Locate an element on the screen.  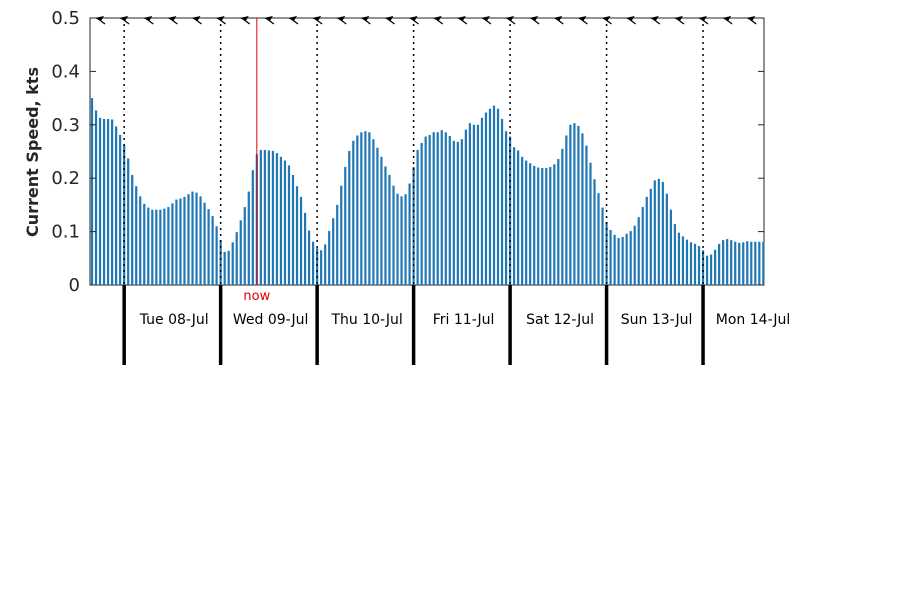
y-tick-label: 0.2 is located at coordinates (65, 178).